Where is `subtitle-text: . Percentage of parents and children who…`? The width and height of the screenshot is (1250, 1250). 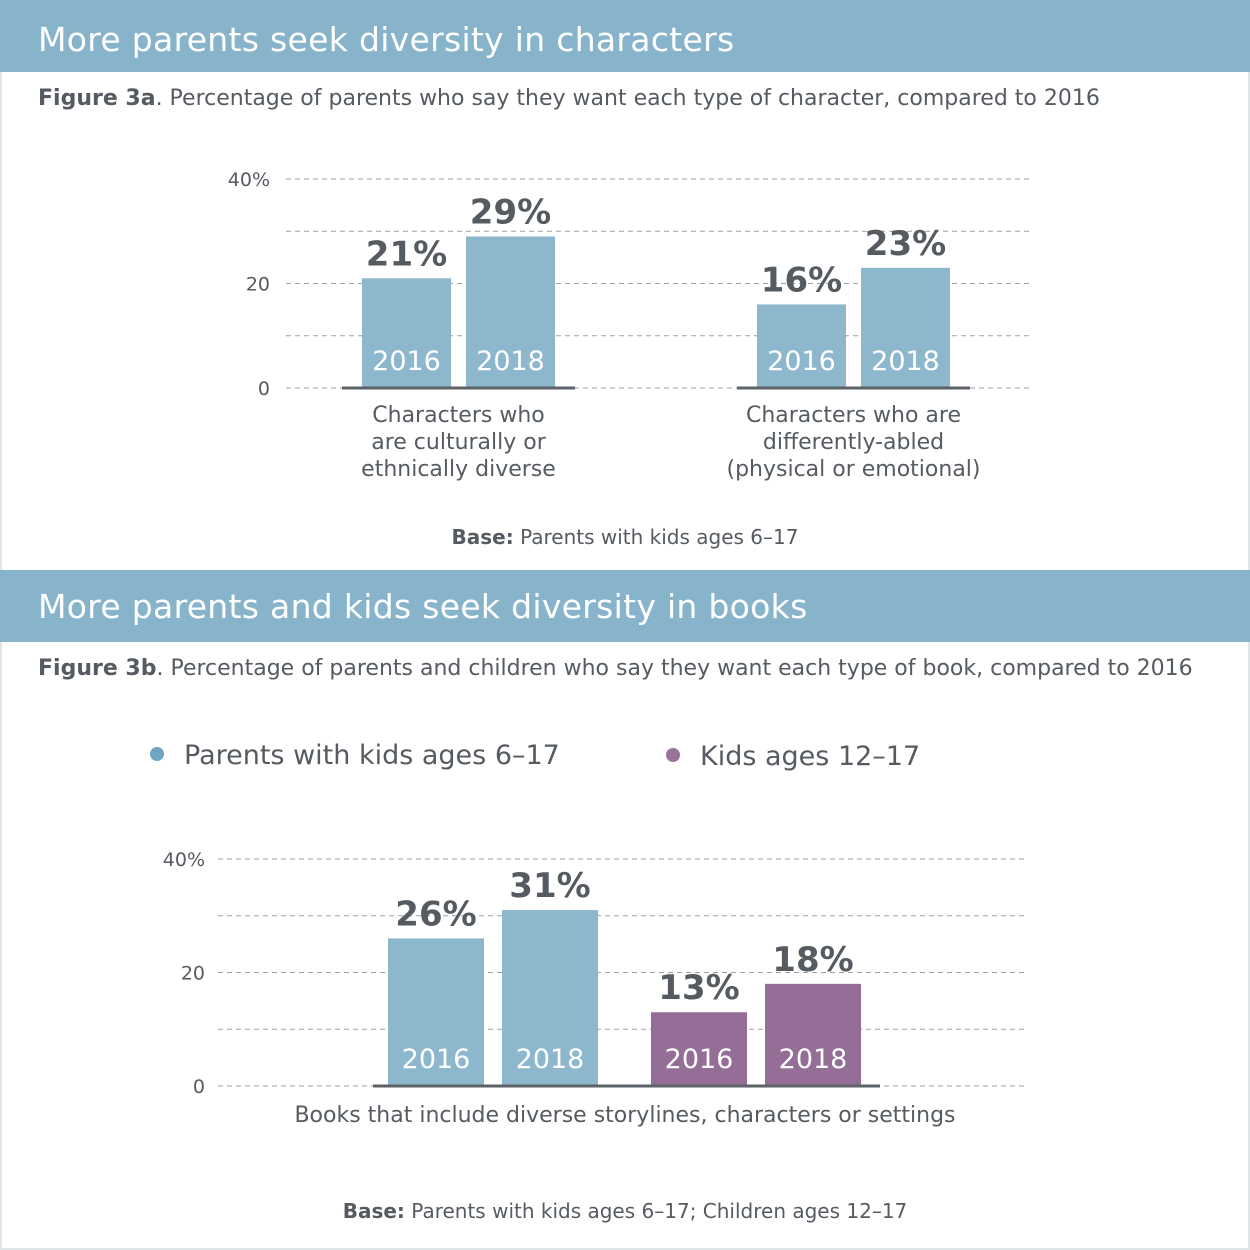
subtitle-text: . Percentage of parents and children who… is located at coordinates (674, 668).